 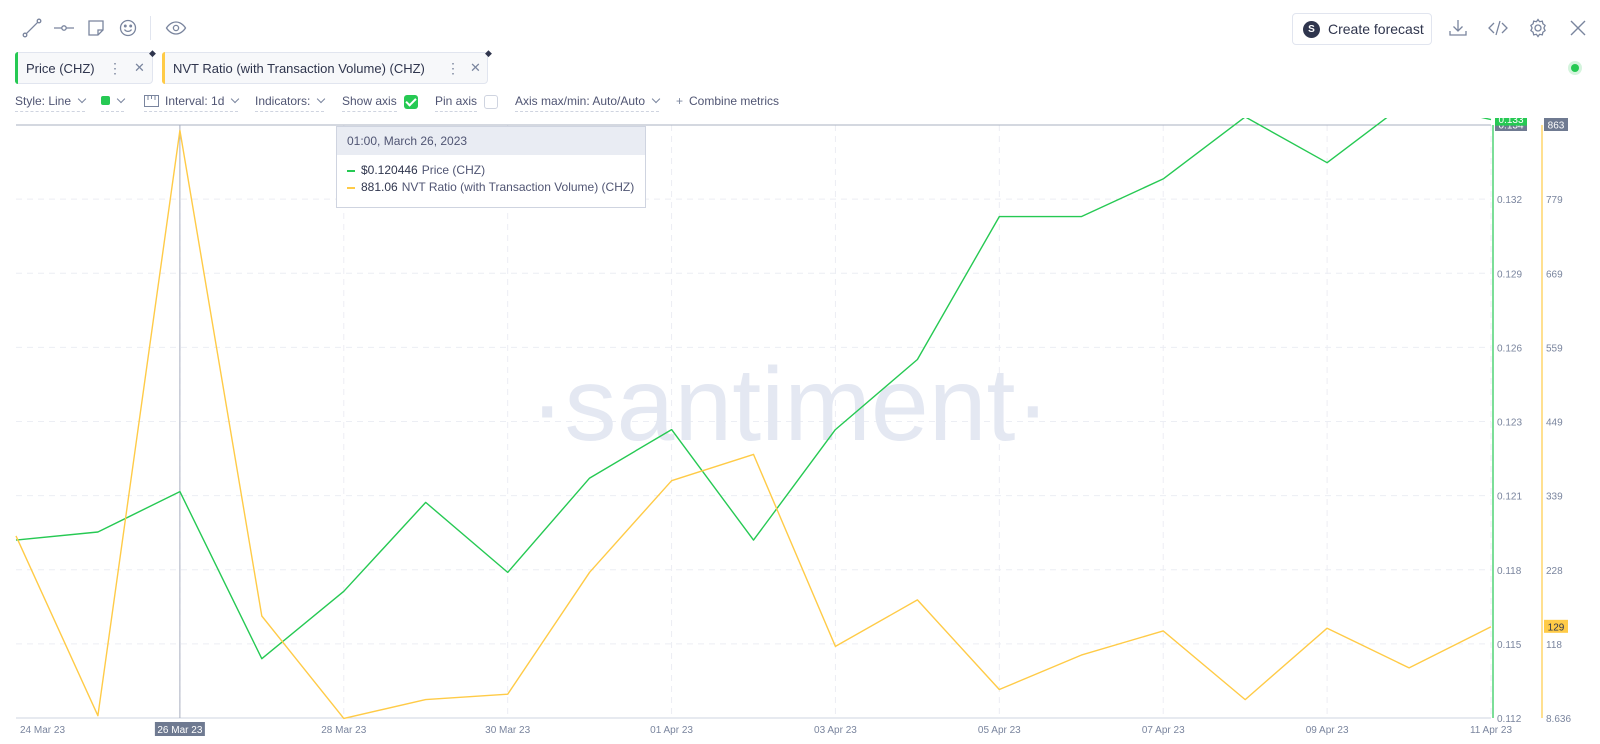 I want to click on last-value-badge-left-box, so click(x=1511, y=122).